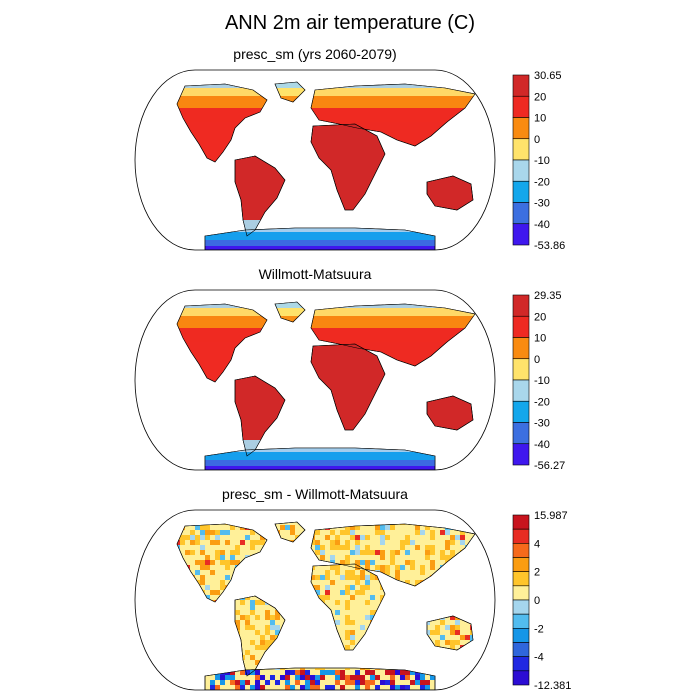 The image size is (700, 700). I want to click on colorbar-2: 29.35 20 10 0 -10 -20 -30 -40 -56.27, so click(538, 381).